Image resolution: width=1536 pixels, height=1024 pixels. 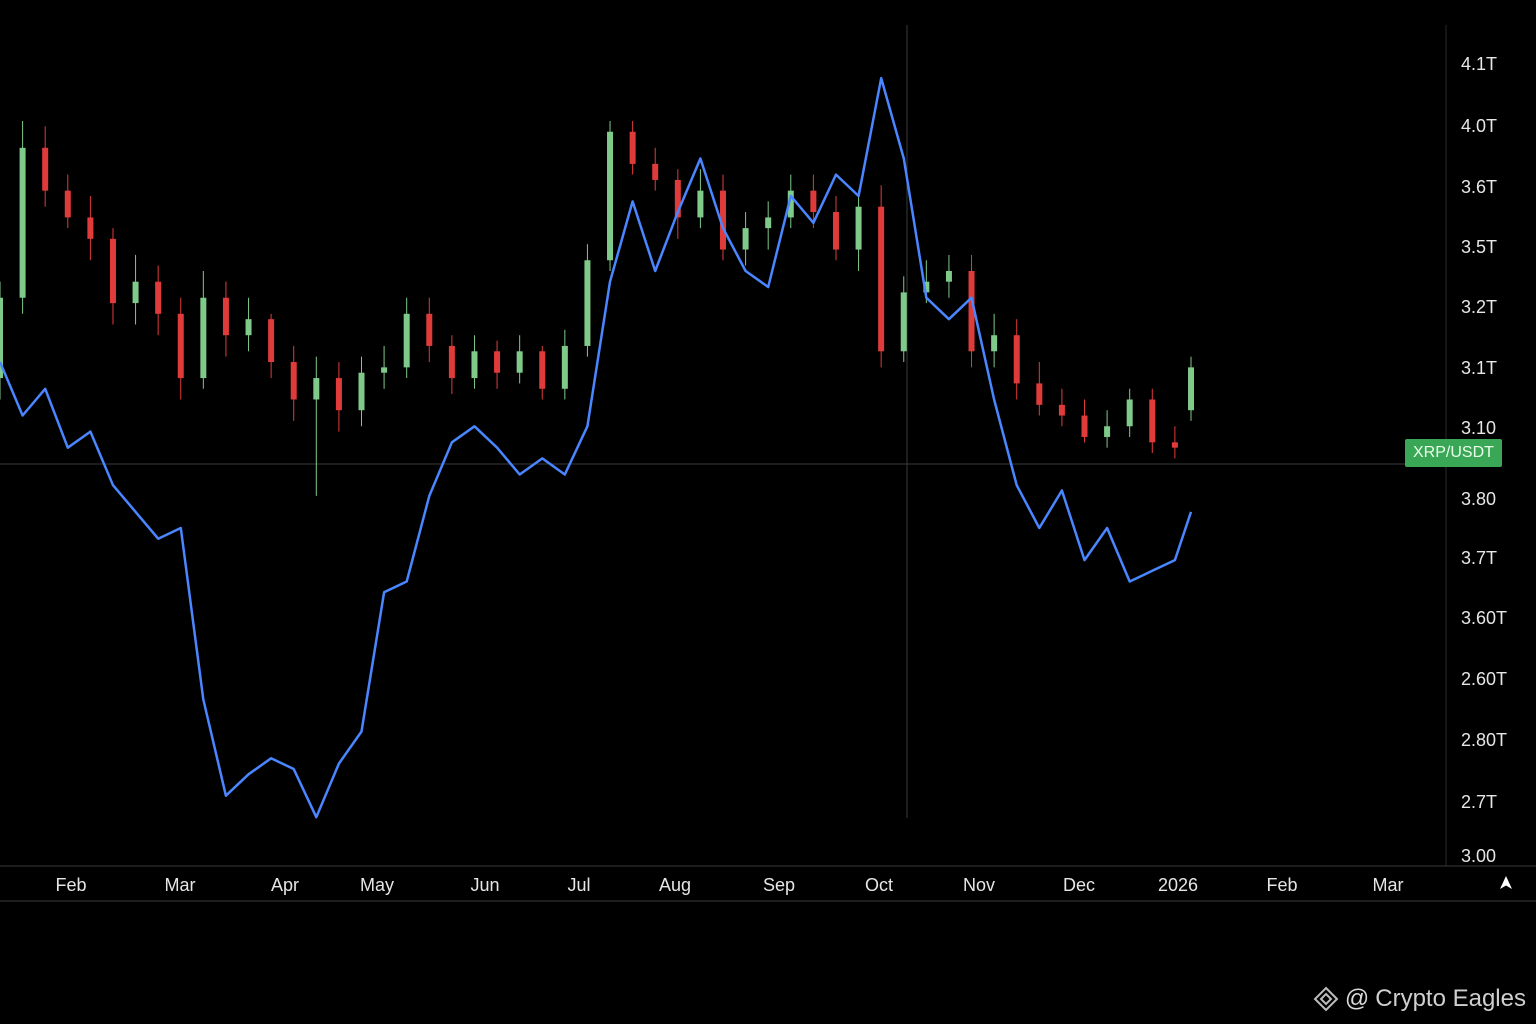 What do you see at coordinates (1478, 856) in the screenshot?
I see `price-tick-label: 3.00` at bounding box center [1478, 856].